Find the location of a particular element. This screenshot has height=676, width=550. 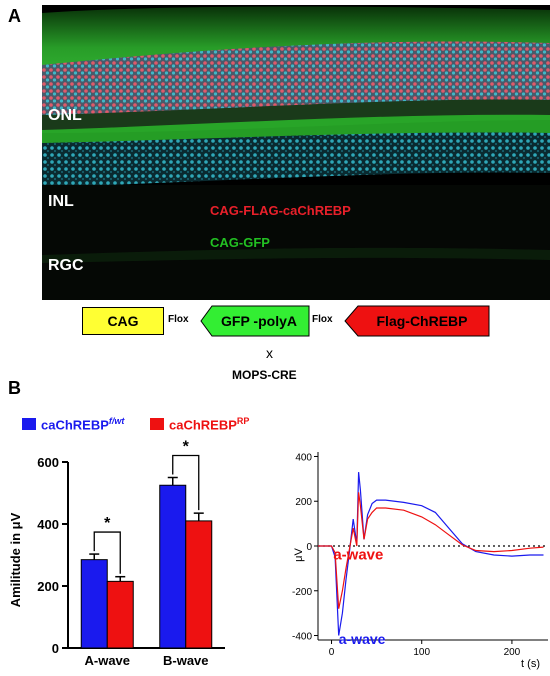

legend-swatch-rp is located at coordinates (157, 424).